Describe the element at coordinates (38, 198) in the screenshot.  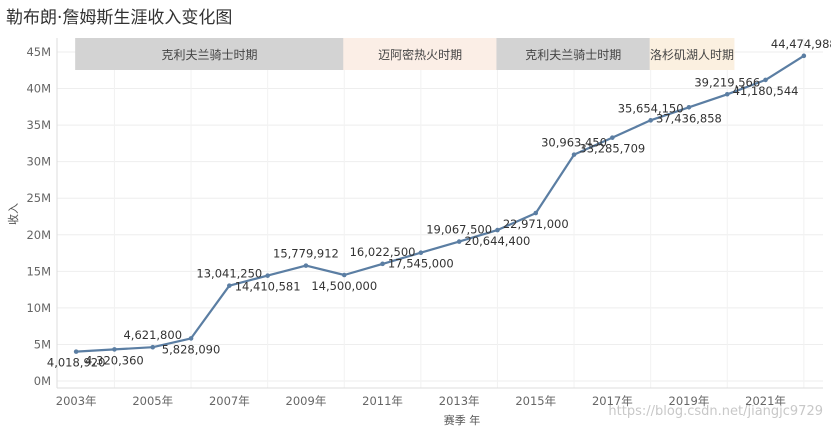
I see `y-tick-label: 25M` at that location.